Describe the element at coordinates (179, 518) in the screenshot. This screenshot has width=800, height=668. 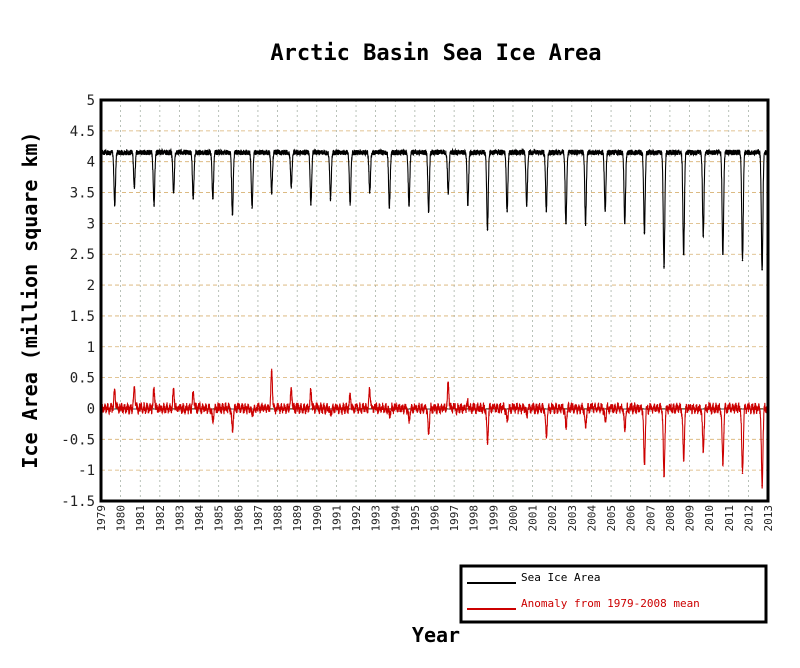
I see `x-tick-label: 1983` at that location.